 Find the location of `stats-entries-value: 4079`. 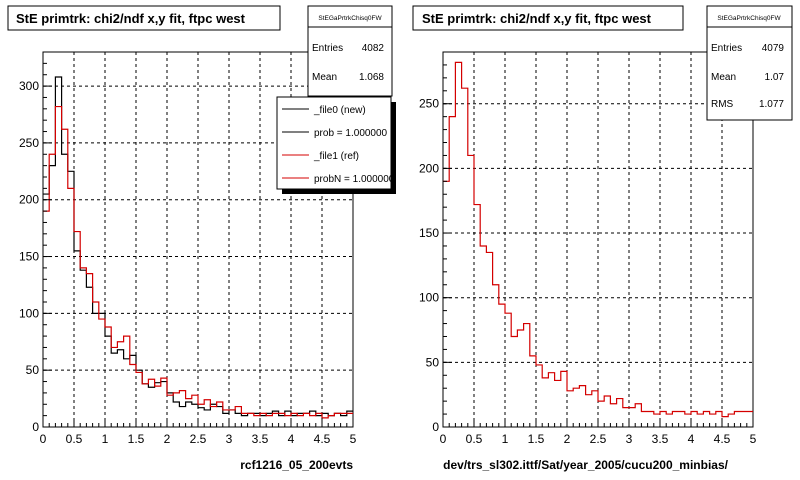

stats-entries-value: 4079 is located at coordinates (773, 48).